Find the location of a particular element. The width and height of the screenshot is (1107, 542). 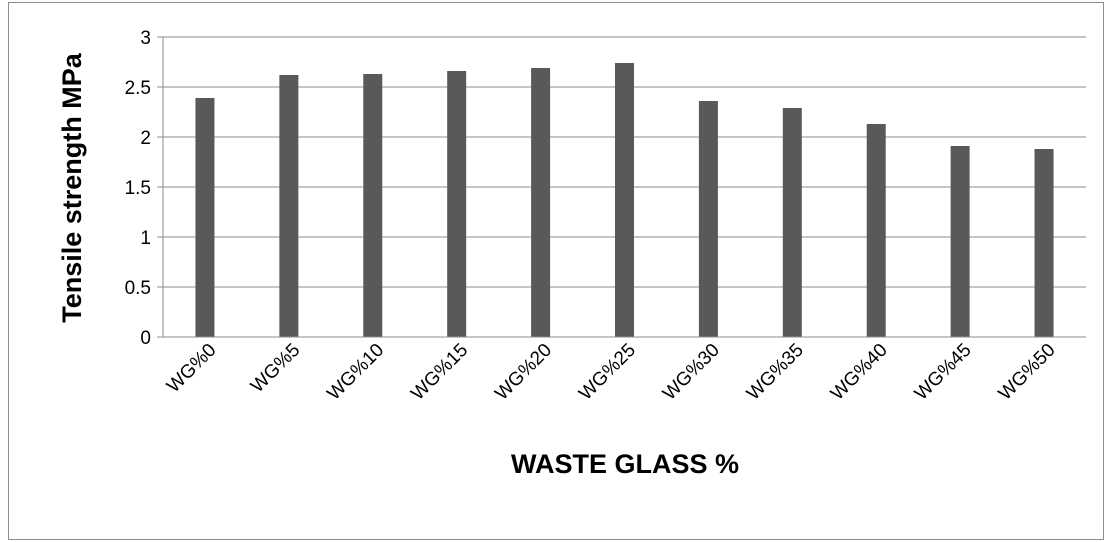

x-tick-label: WG%40 is located at coordinates (859, 372).